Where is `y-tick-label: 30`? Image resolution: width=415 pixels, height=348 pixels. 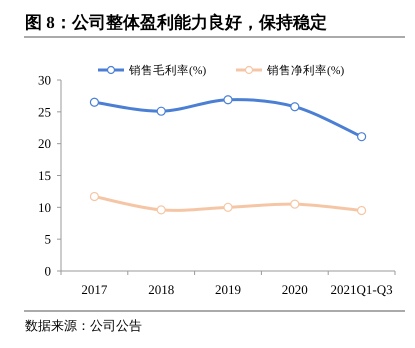 y-tick-label: 30 is located at coordinates (44, 80).